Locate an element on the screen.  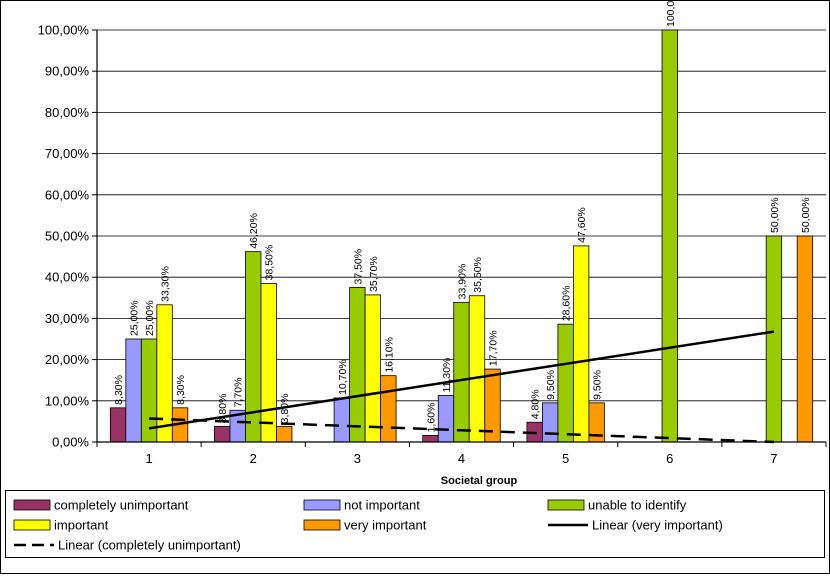
trendlines is located at coordinates (461, 387).